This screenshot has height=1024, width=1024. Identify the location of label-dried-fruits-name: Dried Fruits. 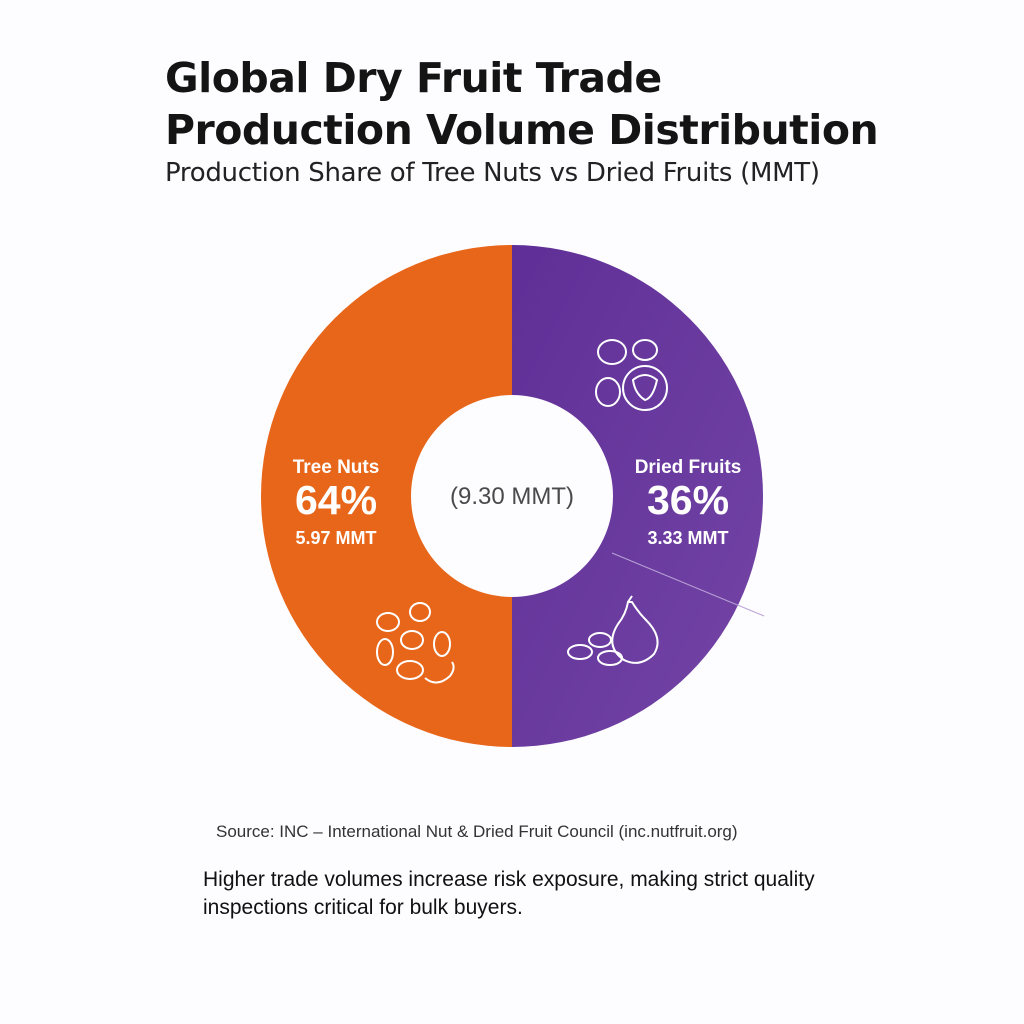
(688, 467).